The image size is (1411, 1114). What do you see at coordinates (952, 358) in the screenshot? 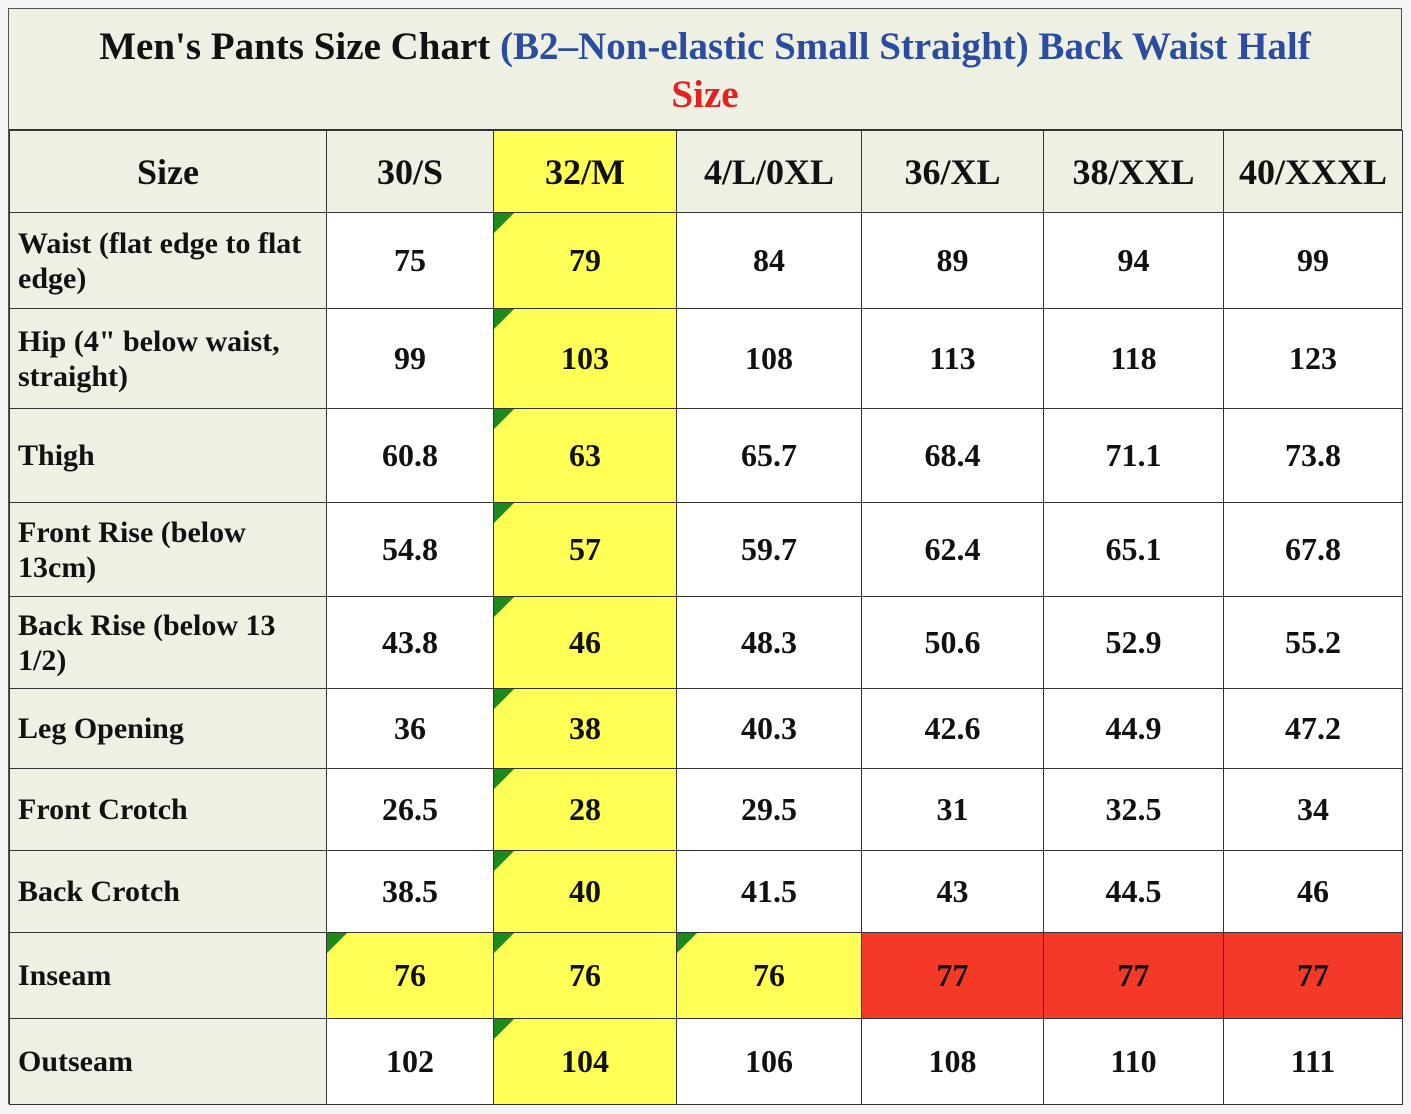
I see `measurement-cell: 113` at bounding box center [952, 358].